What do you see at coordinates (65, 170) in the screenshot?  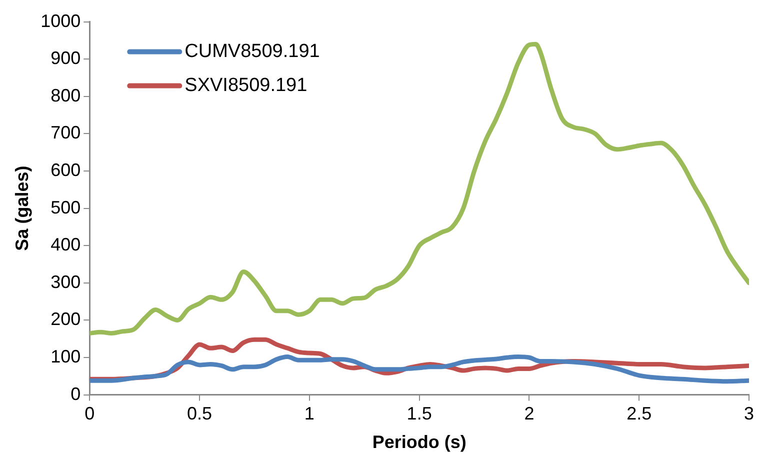 I see `y-tick-label: 600` at bounding box center [65, 170].